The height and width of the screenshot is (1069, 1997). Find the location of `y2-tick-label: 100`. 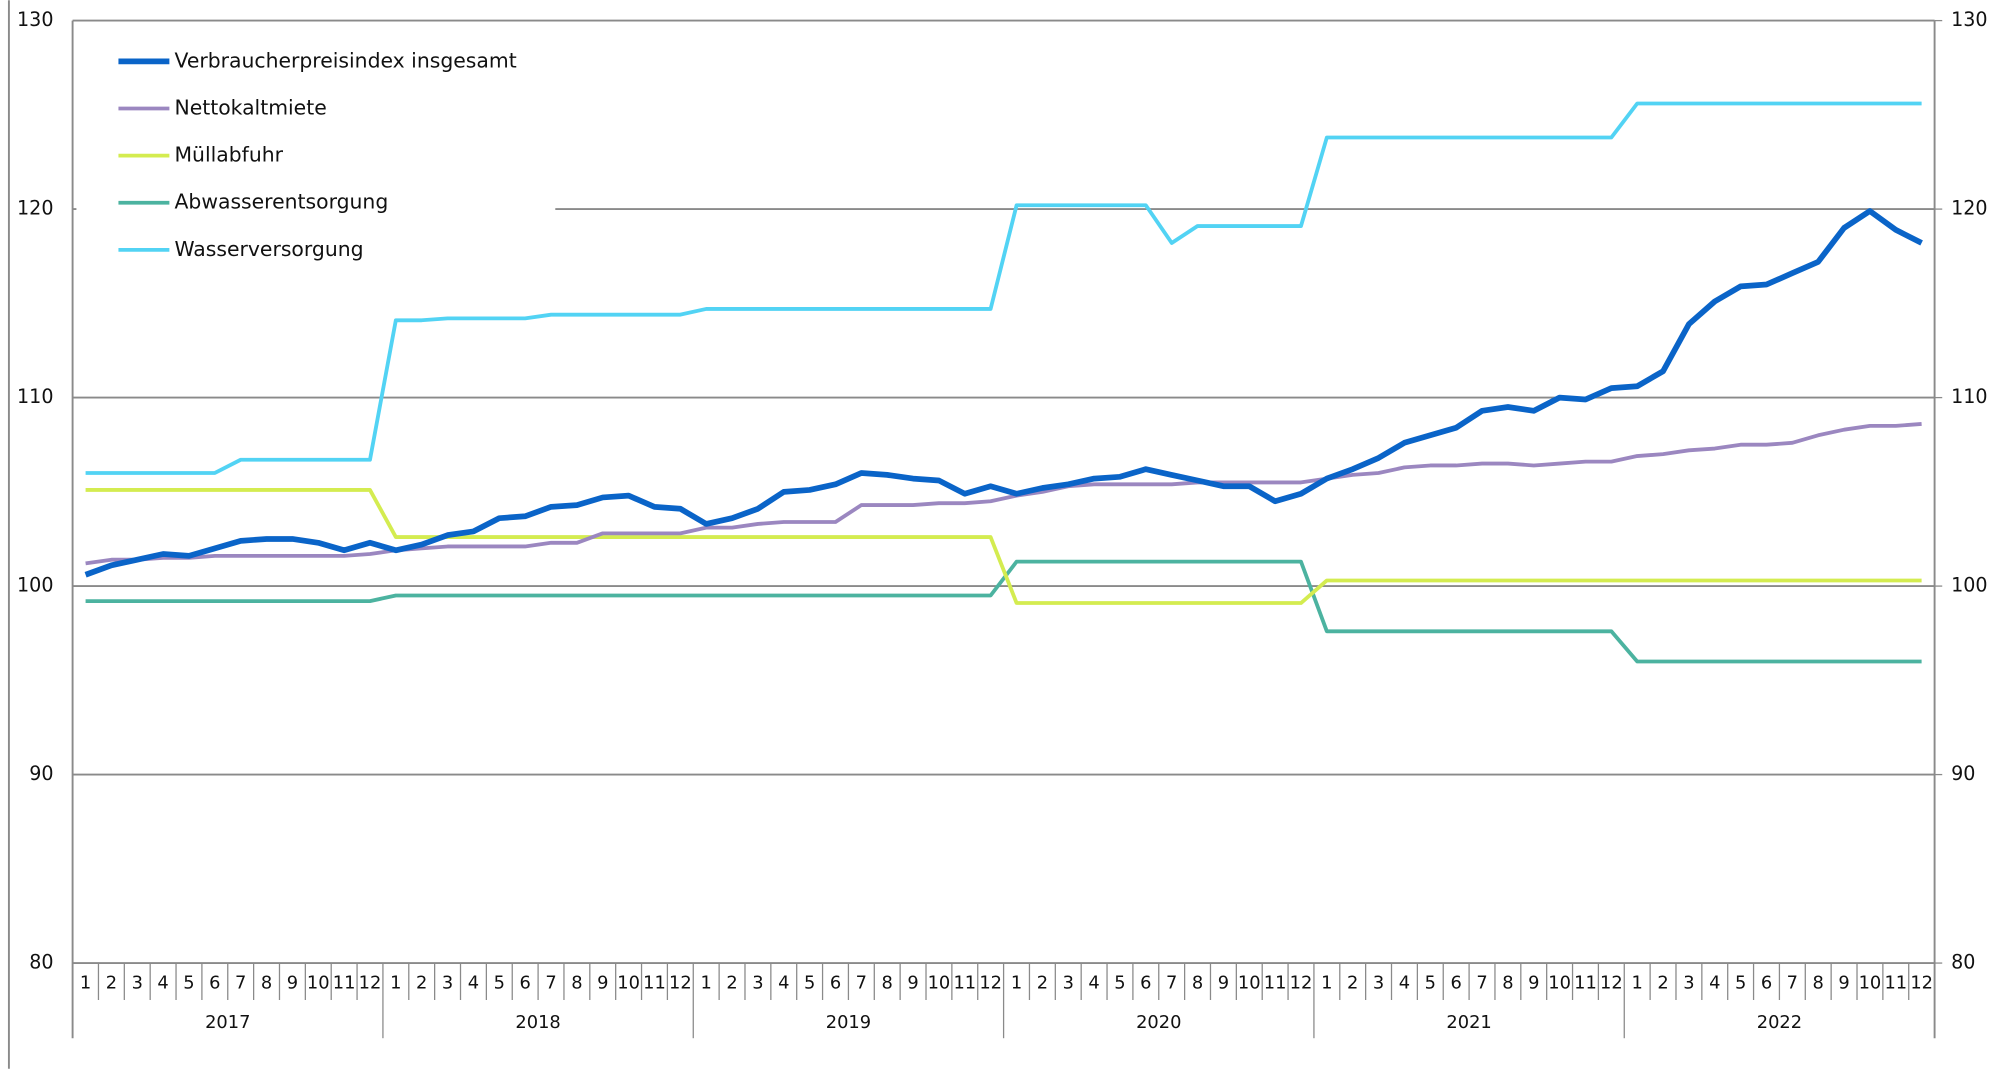

y2-tick-label: 100 is located at coordinates (1969, 585).